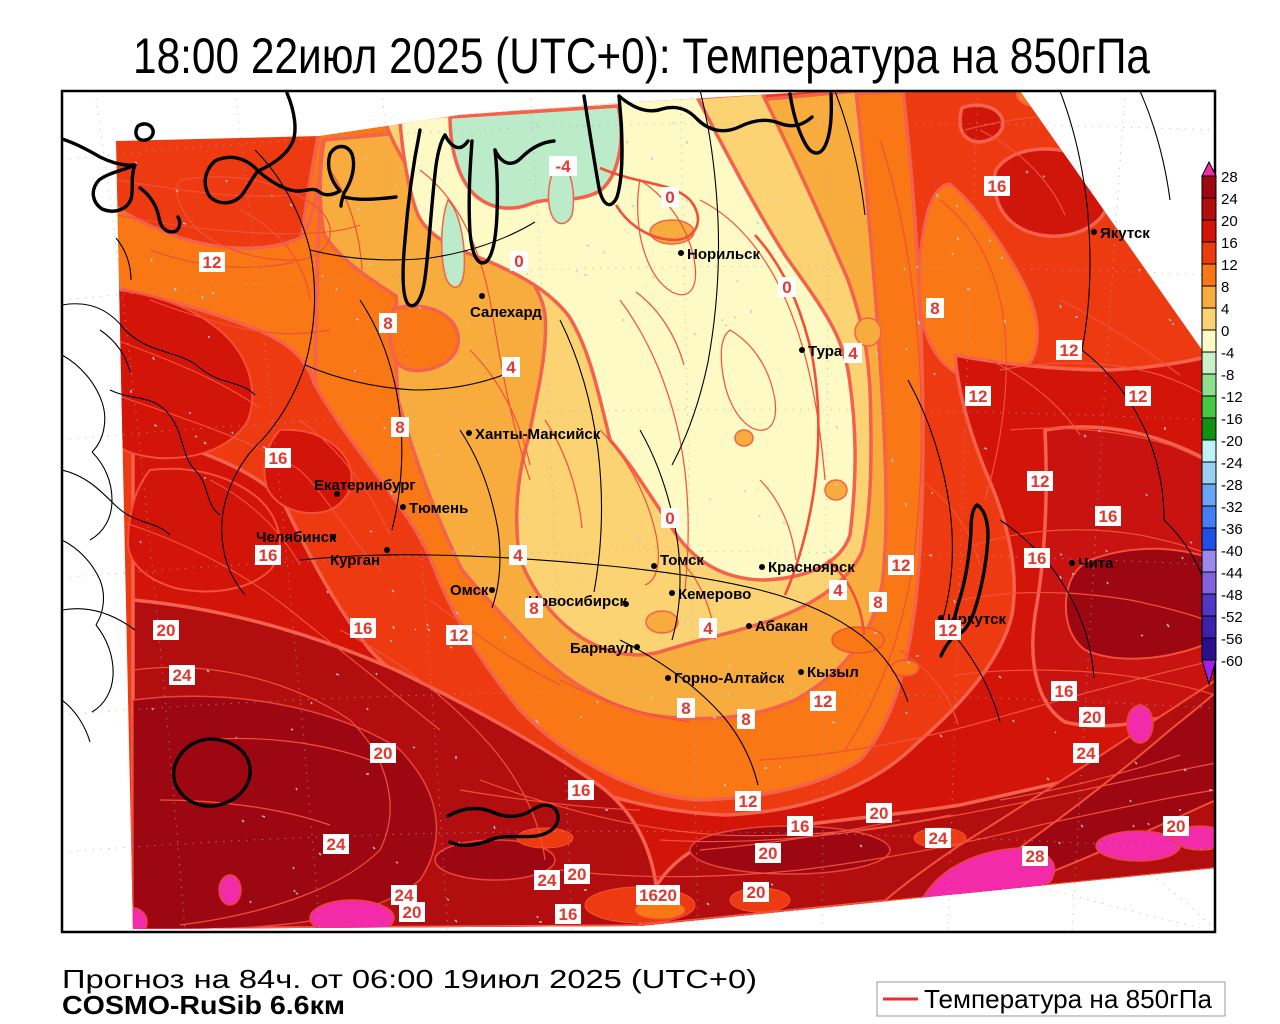 This screenshot has height=1024, width=1280. What do you see at coordinates (355, 560) in the screenshot?
I see `svg-text: Курган` at bounding box center [355, 560].